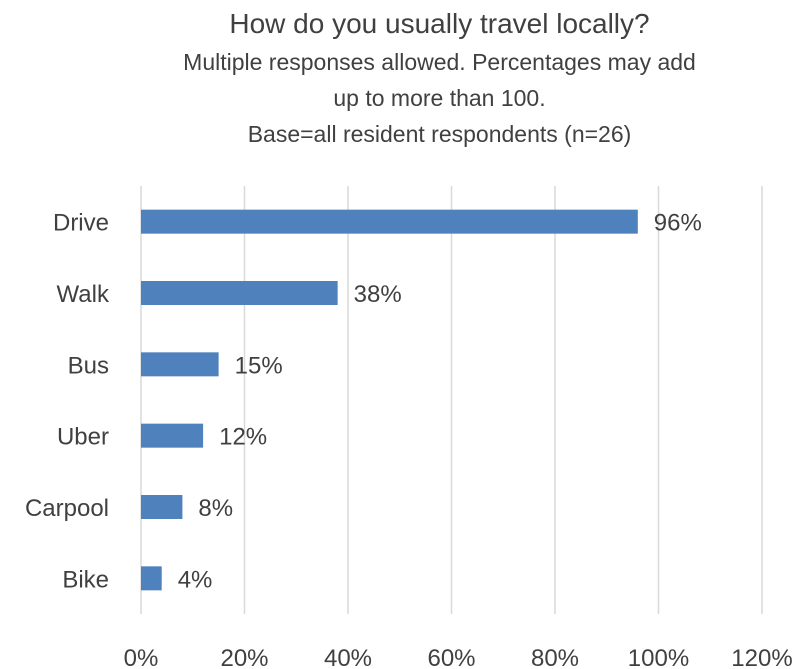 This screenshot has width=799, height=669. I want to click on x-tick-label-5: 100%, so click(658, 657).